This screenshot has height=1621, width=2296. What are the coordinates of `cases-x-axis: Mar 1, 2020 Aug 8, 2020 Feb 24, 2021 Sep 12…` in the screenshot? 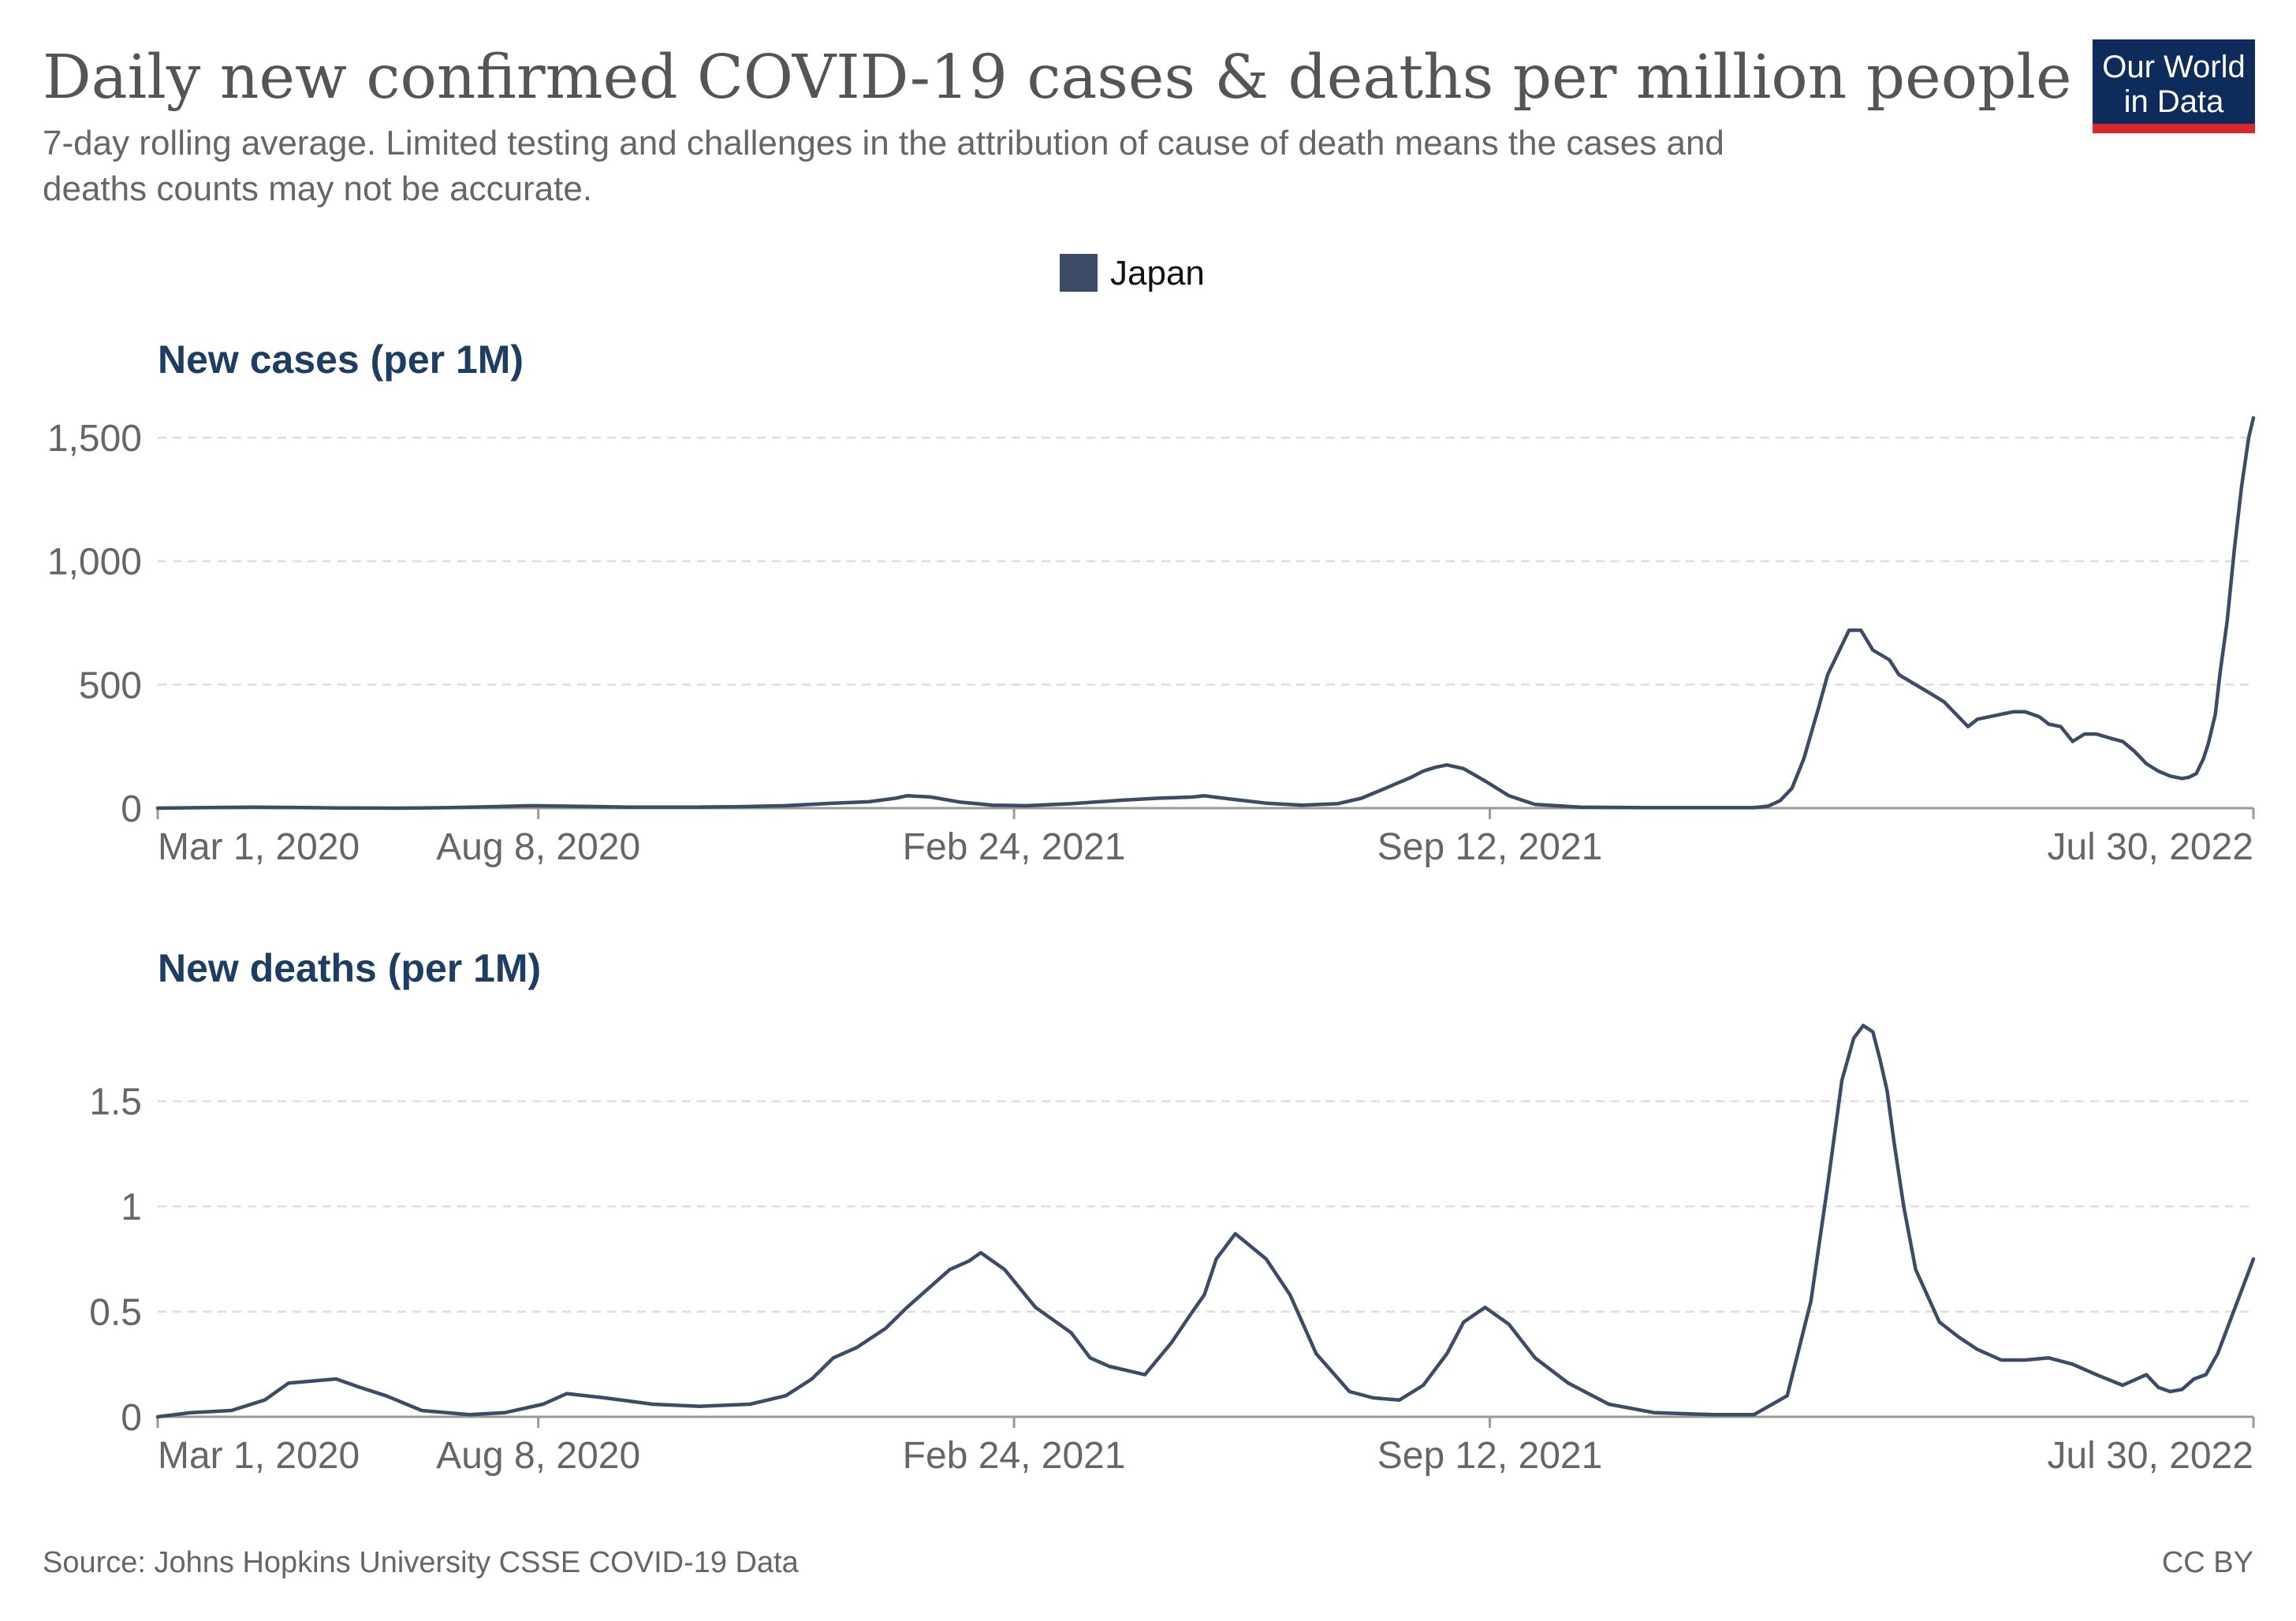 It's located at (1205, 838).